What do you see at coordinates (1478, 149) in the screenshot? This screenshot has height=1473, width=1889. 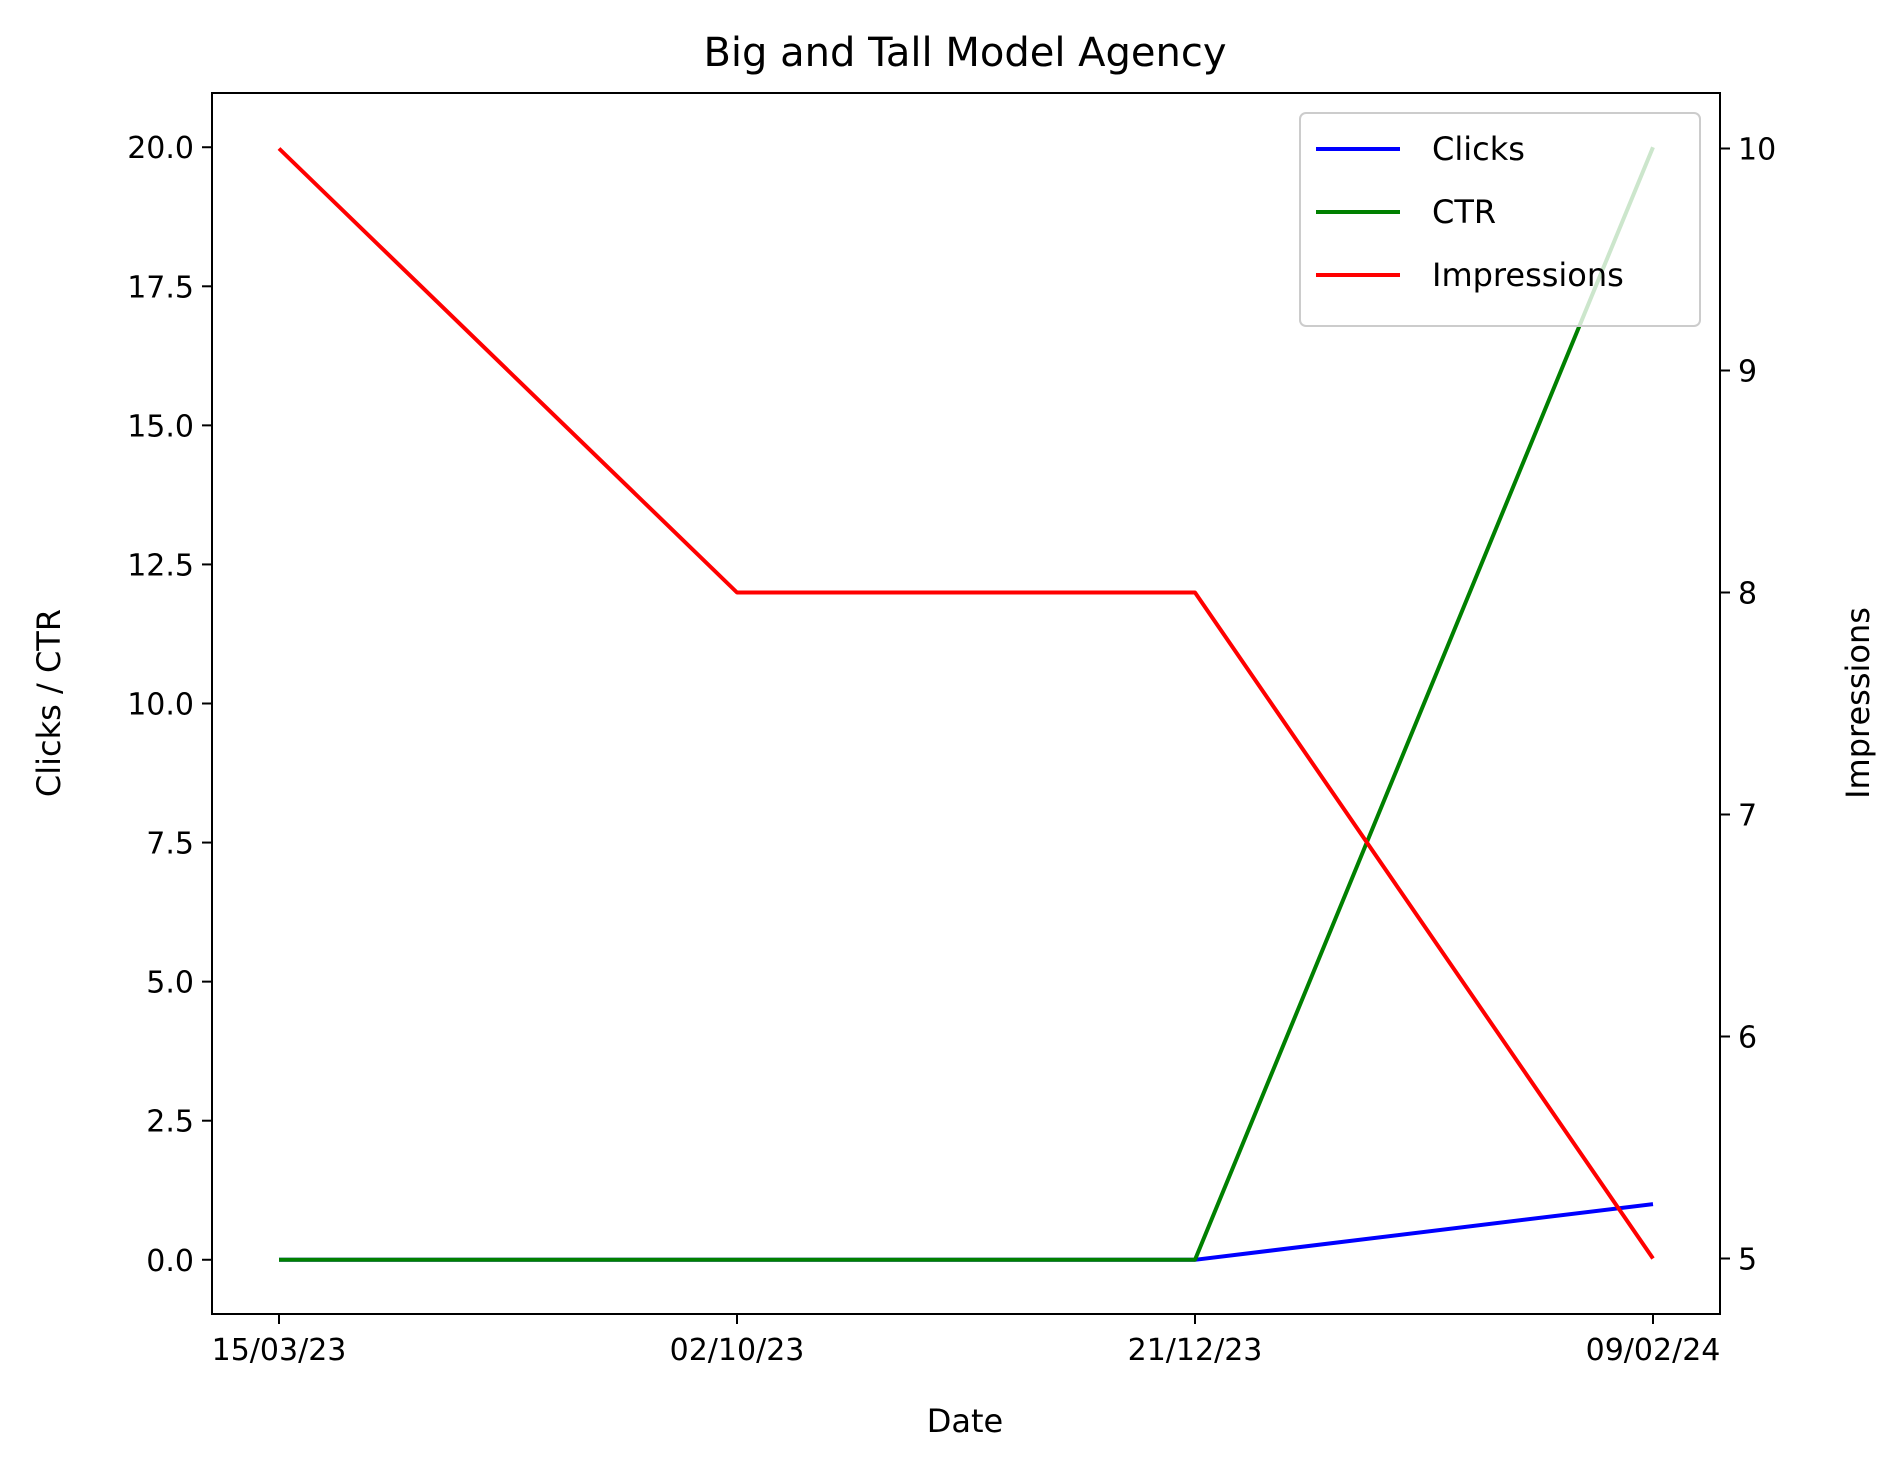 I see `legend-label-clicks: Clicks` at bounding box center [1478, 149].